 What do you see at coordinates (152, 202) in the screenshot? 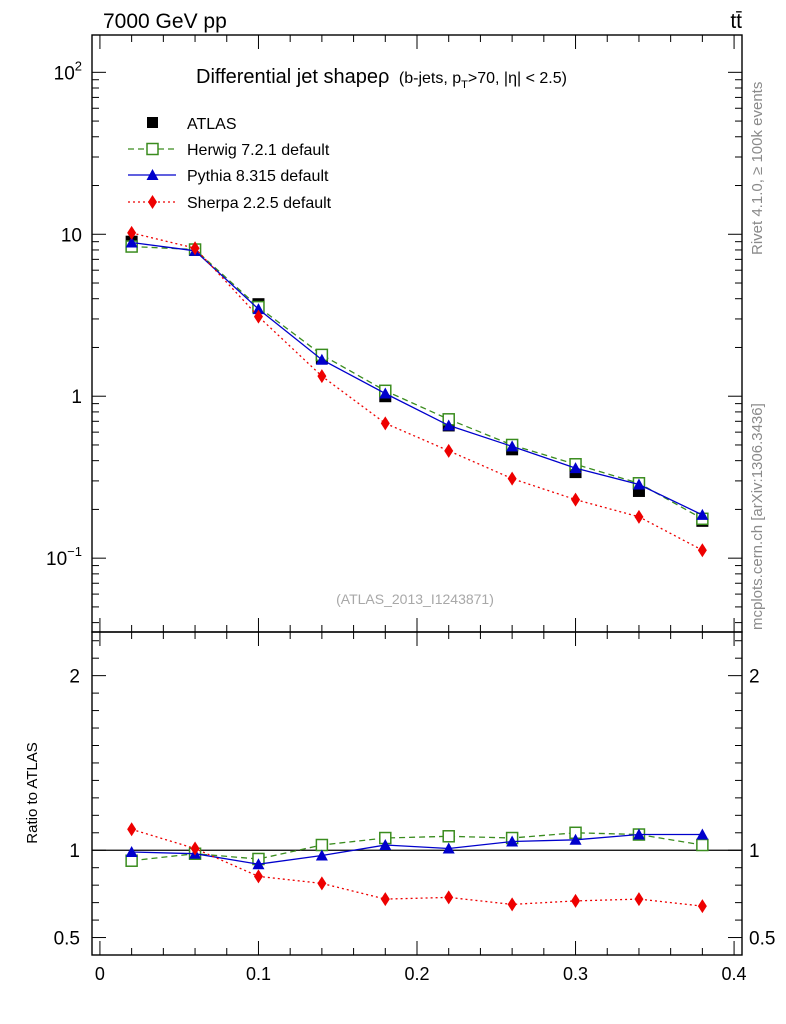
I see `legend-marker-sherpa` at bounding box center [152, 202].